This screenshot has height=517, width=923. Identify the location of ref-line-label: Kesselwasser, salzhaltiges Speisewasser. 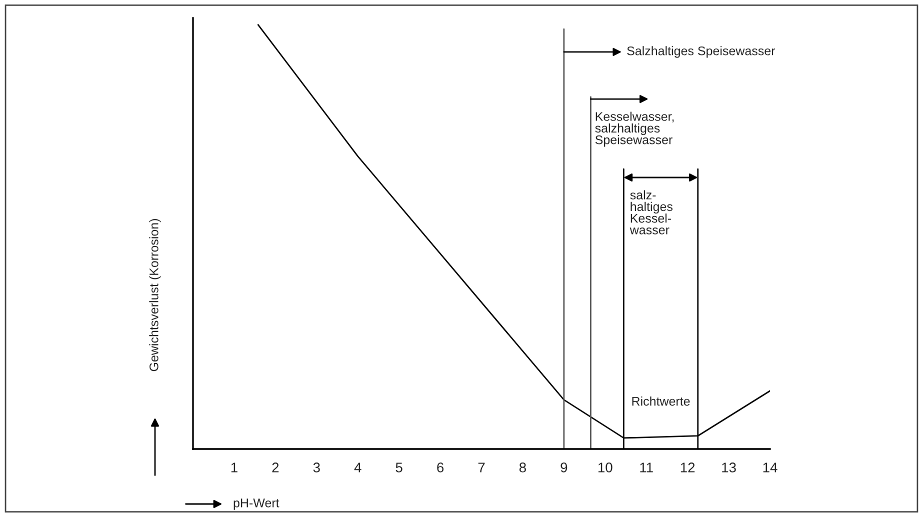
(634, 129).